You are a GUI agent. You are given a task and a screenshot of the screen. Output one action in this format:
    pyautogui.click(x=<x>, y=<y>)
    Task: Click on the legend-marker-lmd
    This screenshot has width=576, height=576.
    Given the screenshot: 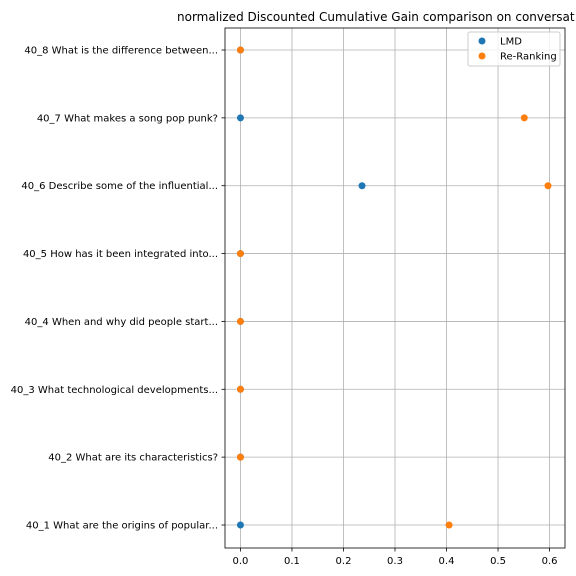 What is the action you would take?
    pyautogui.click(x=482, y=41)
    